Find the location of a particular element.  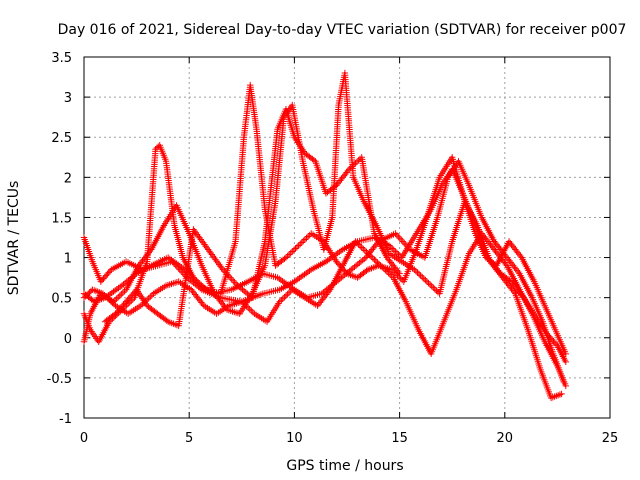

x-tick-label: 20 is located at coordinates (505, 438).